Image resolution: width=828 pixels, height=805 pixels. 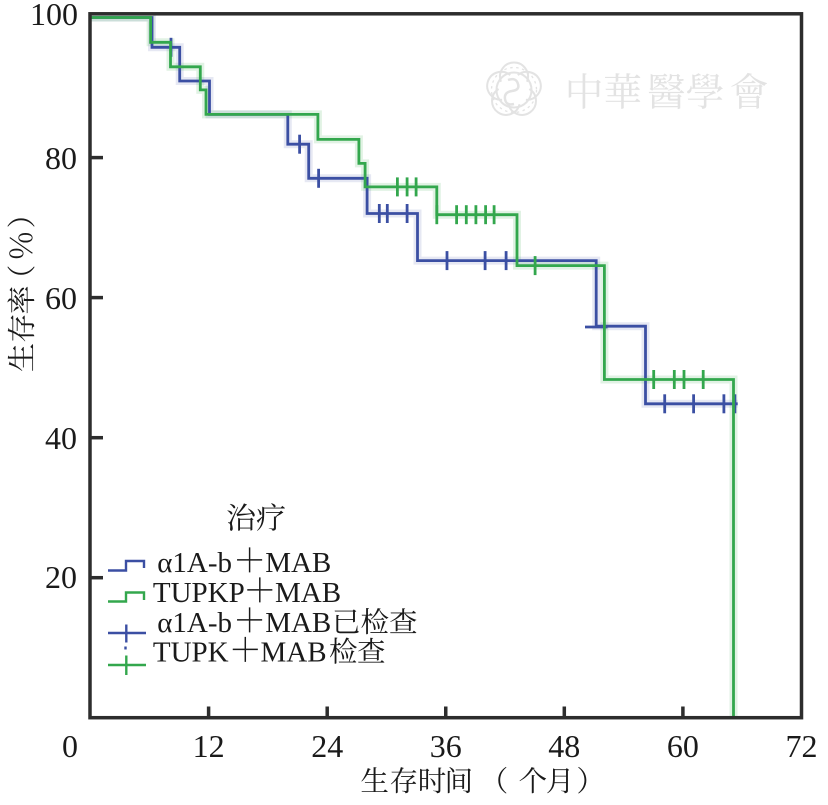 What do you see at coordinates (70, 746) in the screenshot?
I see `svg-text: 0` at bounding box center [70, 746].